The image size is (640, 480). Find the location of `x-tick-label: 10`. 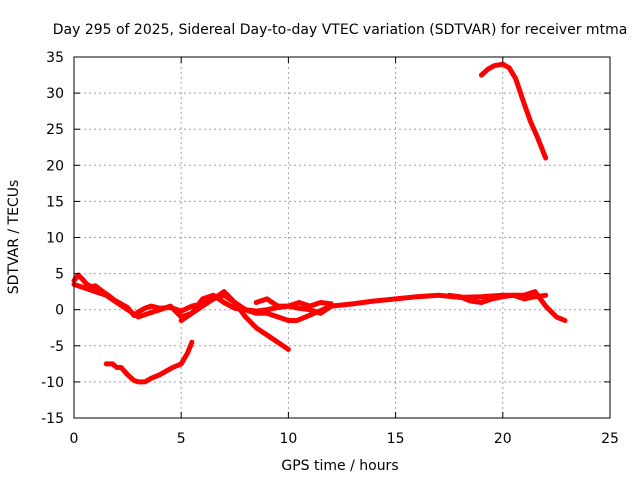

x-tick-label: 10 is located at coordinates (288, 439).